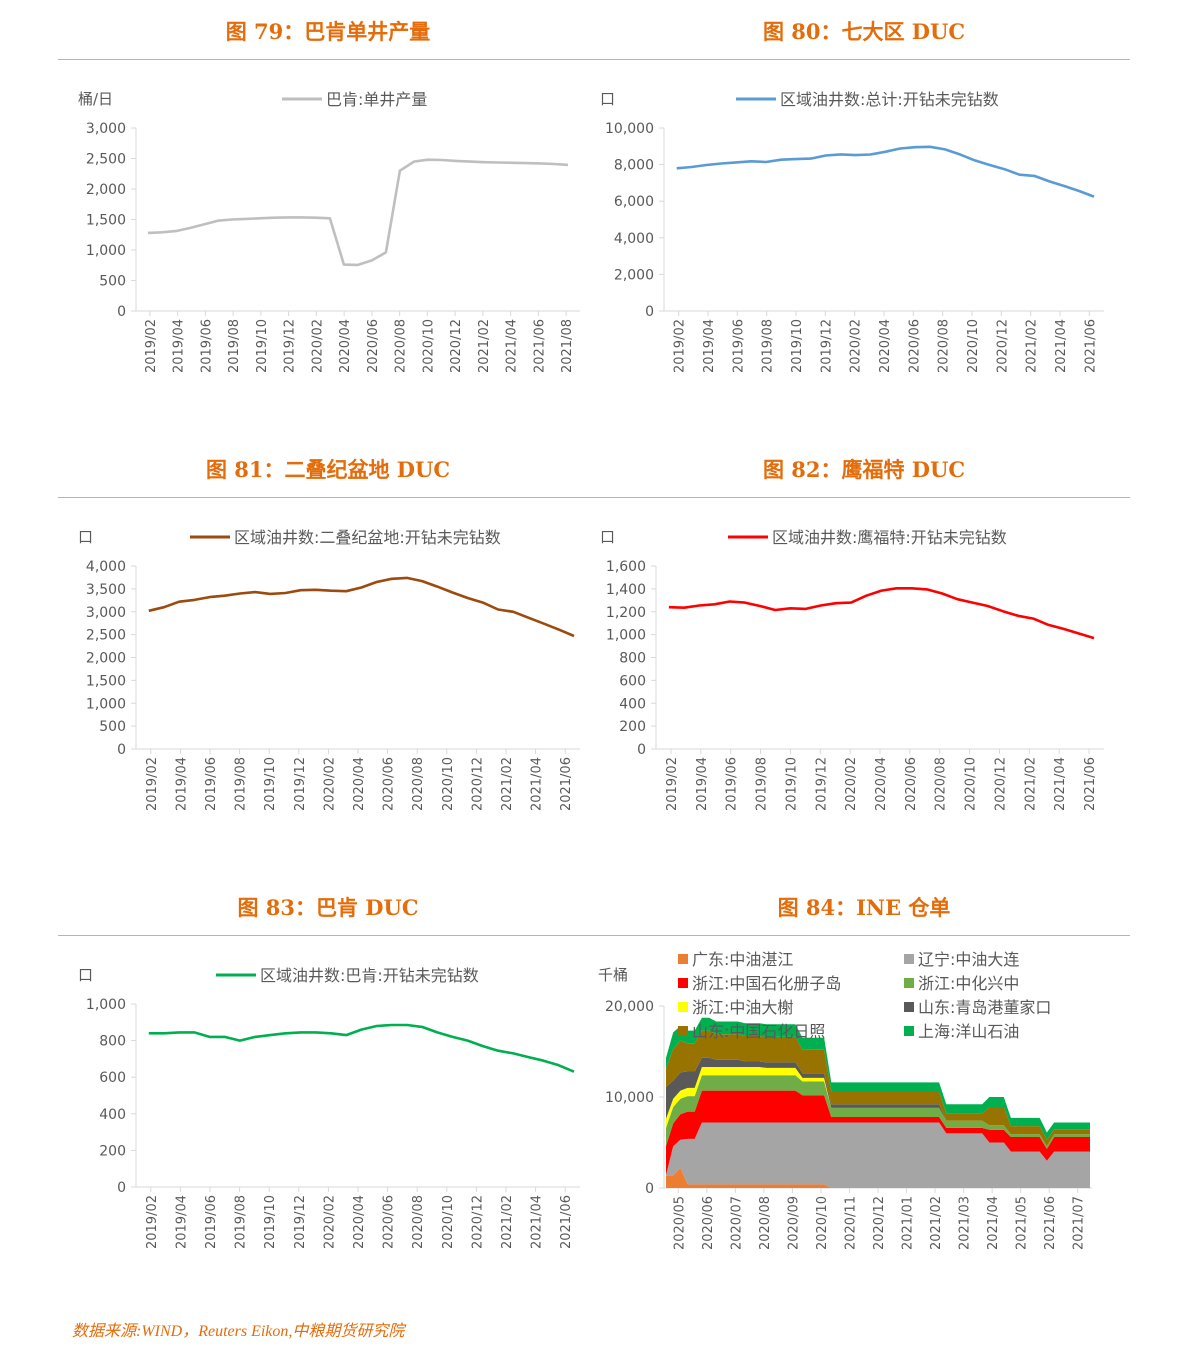 Image resolution: width=1191 pixels, height=1357 pixels. What do you see at coordinates (106, 681) in the screenshot?
I see `y-tick-label: 1,500` at bounding box center [106, 681].